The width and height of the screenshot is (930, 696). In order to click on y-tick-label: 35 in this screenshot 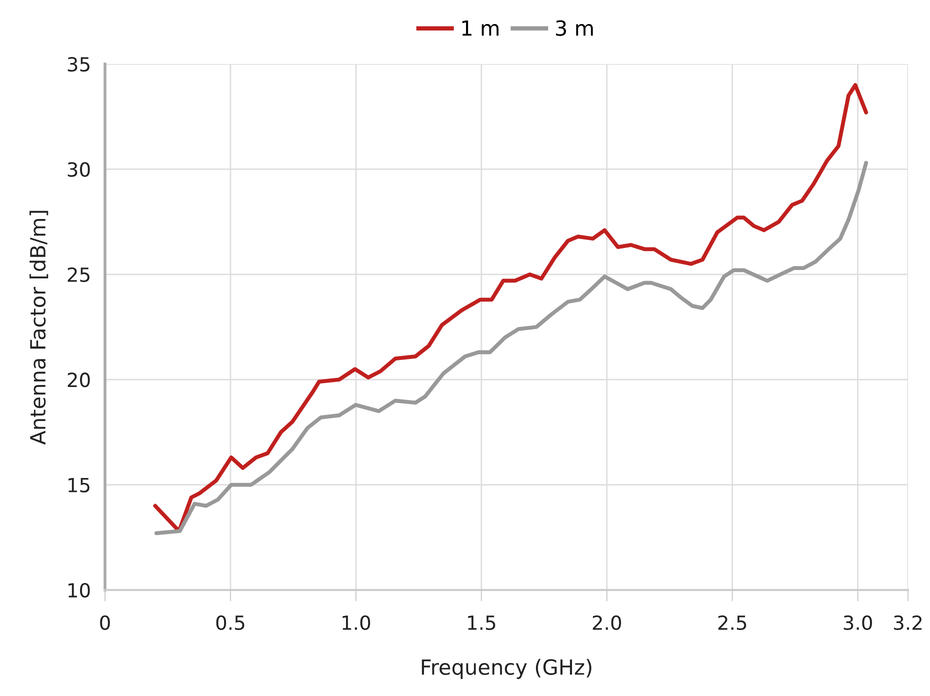, I will do `click(79, 64)`.